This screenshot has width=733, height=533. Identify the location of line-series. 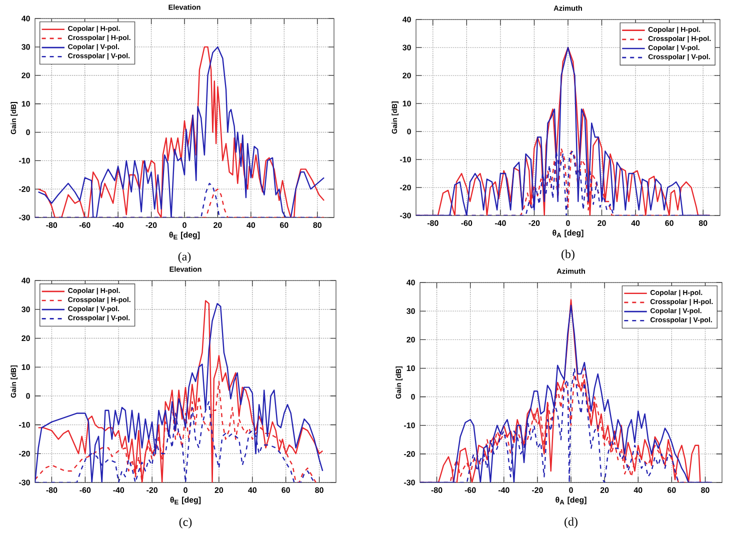
(181, 132).